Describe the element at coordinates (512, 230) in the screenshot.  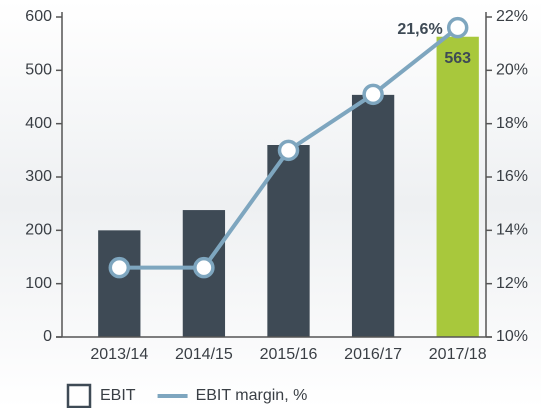
I see `y2-tick-label: 14%` at that location.